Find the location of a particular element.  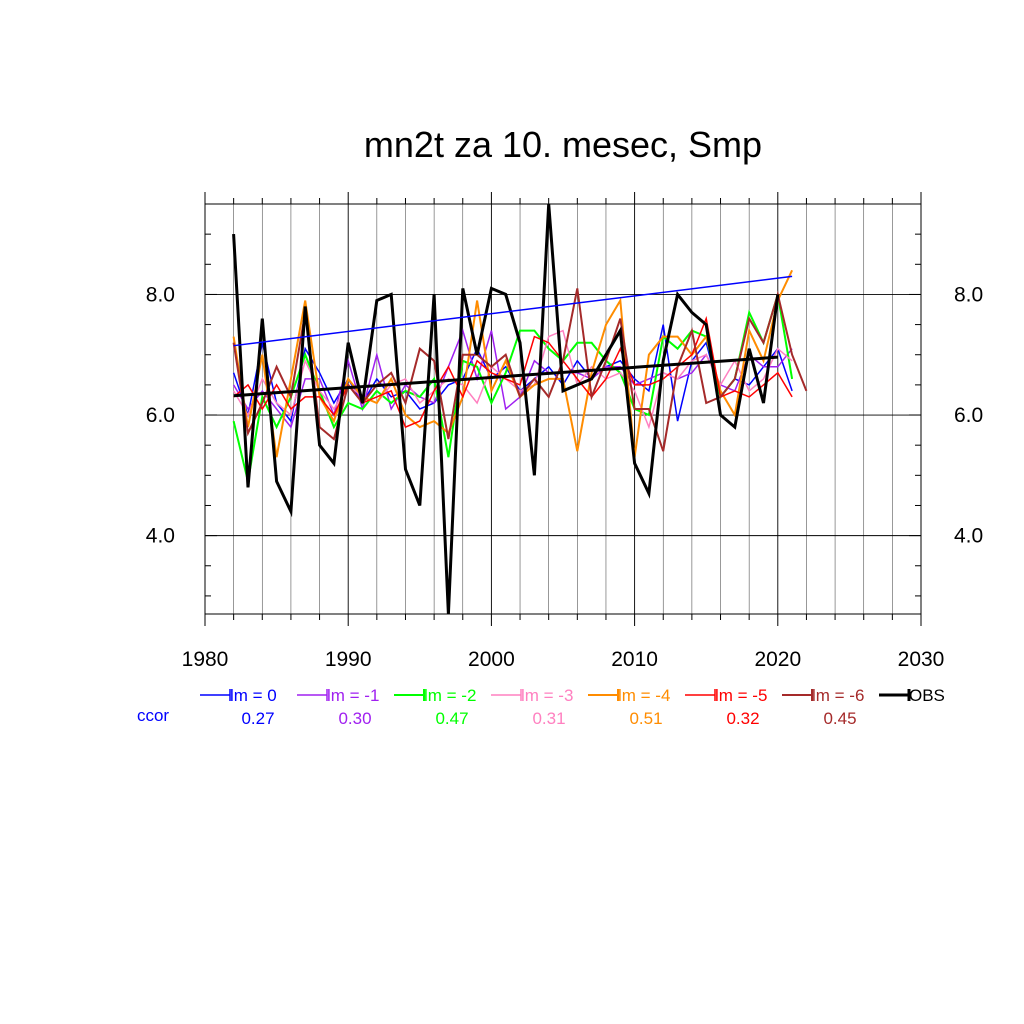

legend-label: OBS is located at coordinates (927, 695).